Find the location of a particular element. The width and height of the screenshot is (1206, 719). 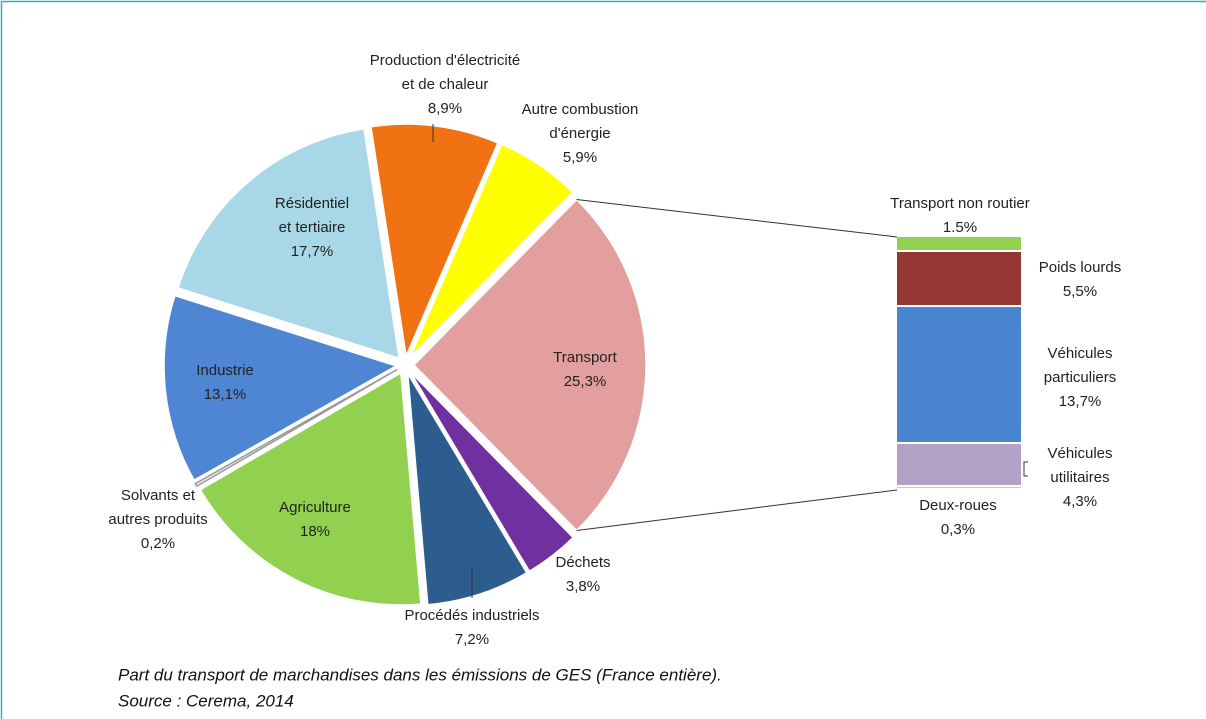

pie-label-value: 17,7% is located at coordinates (312, 251).